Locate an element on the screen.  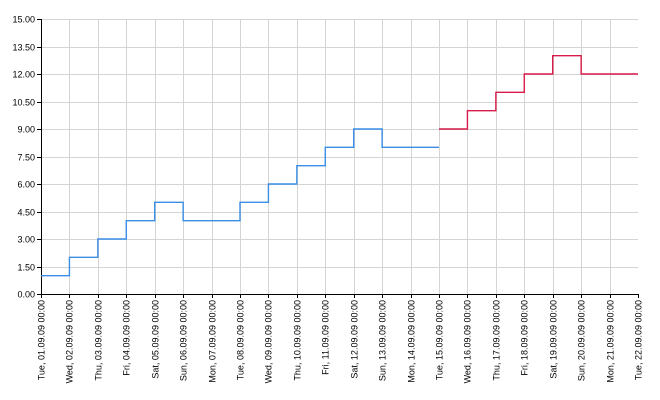
x-tick-label: Fri, 04.09.09 00:00 is located at coordinates (127, 338).